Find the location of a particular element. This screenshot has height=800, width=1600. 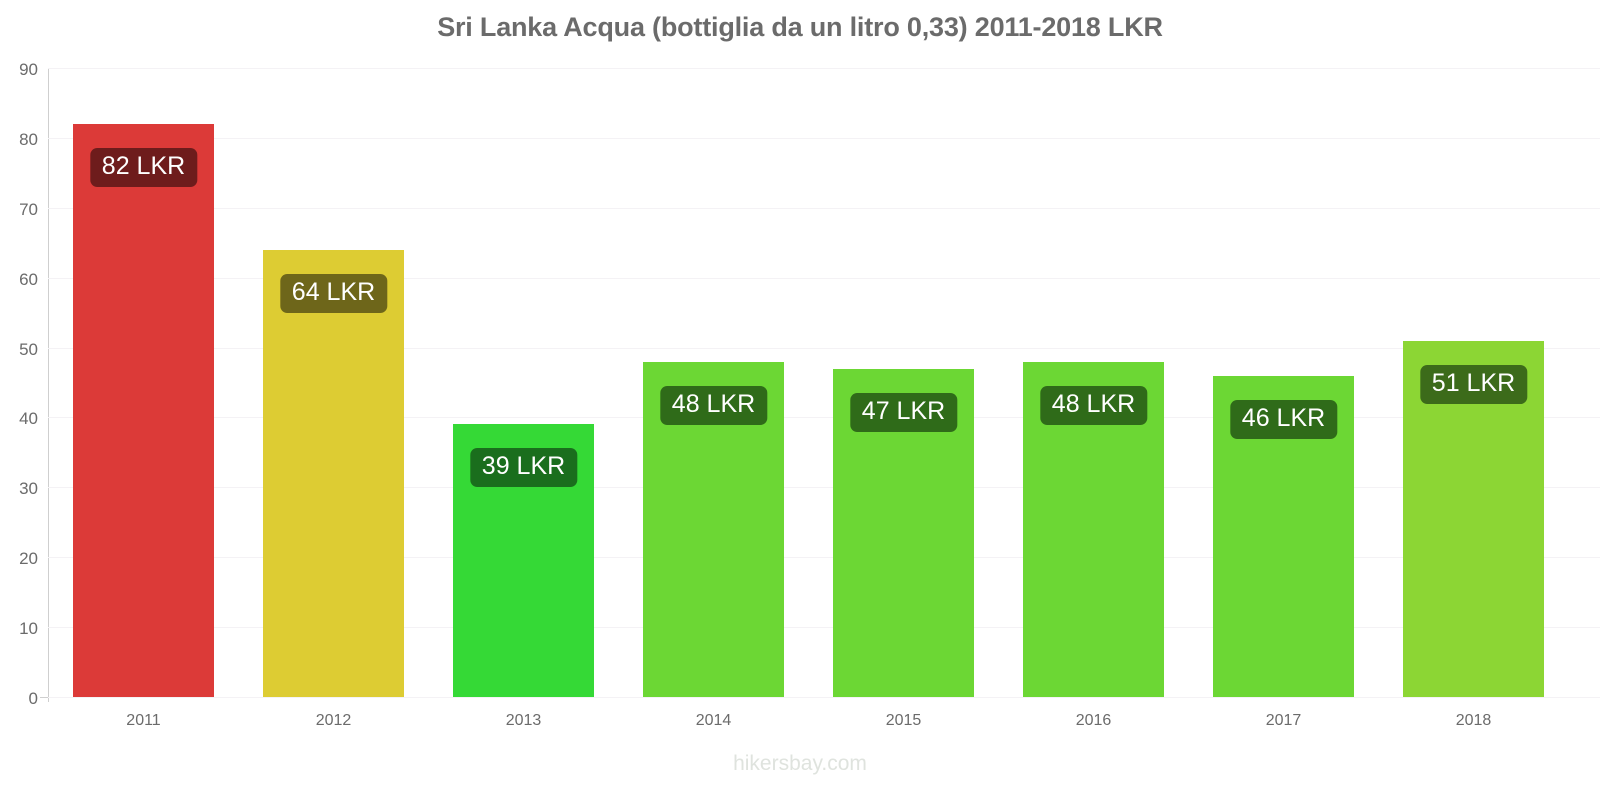

bar-2016: 48 LKR is located at coordinates (1093, 529).